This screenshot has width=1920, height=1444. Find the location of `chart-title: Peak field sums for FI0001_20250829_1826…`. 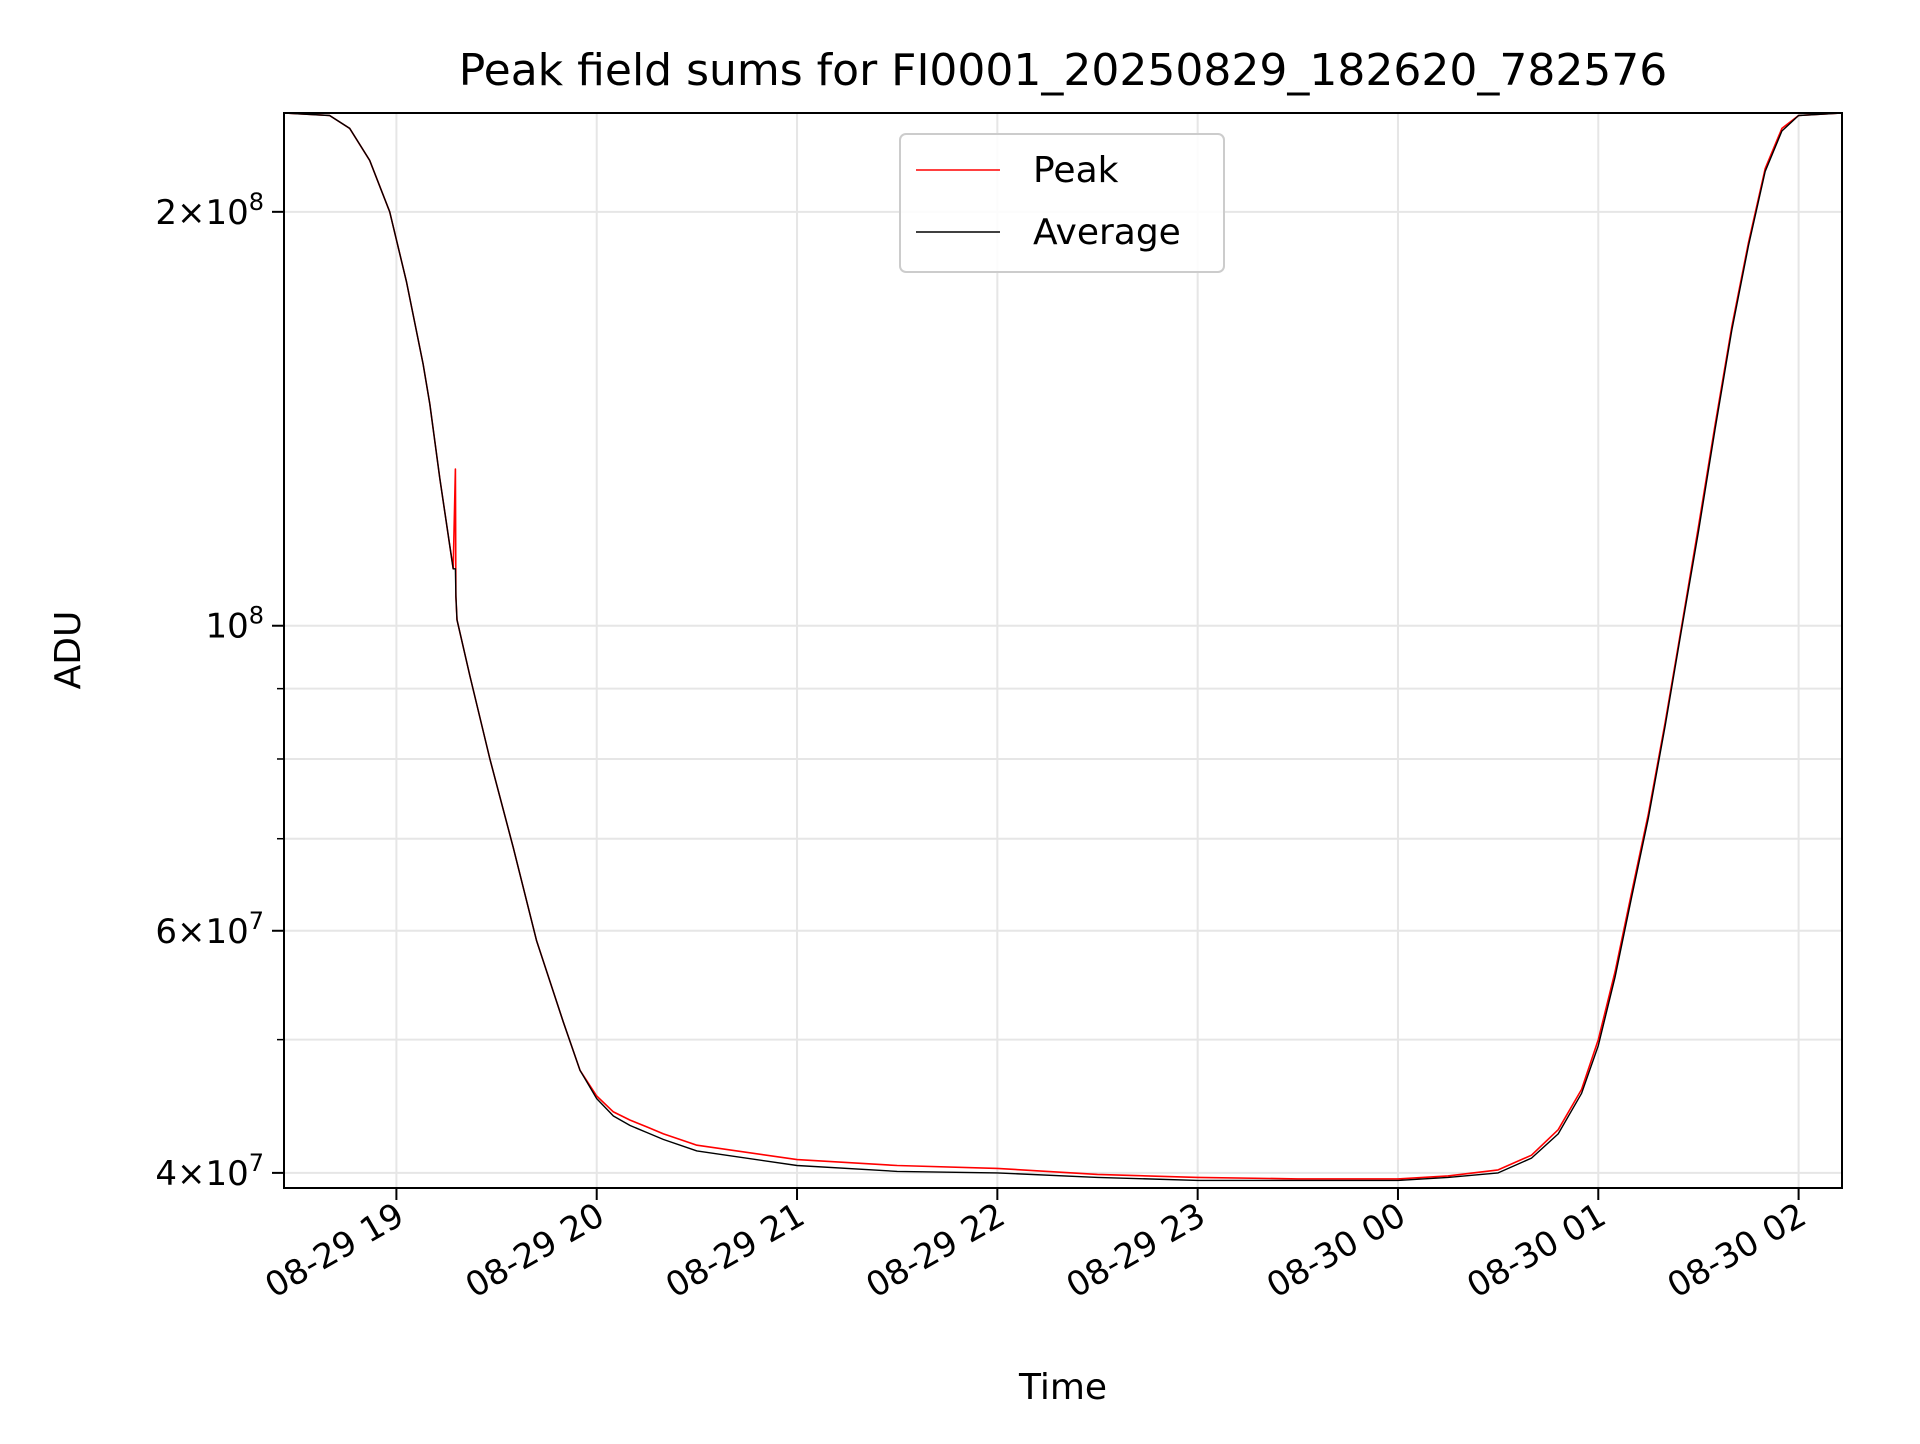

chart-title: Peak field sums for FI0001_20250829_1826… is located at coordinates (1063, 70).